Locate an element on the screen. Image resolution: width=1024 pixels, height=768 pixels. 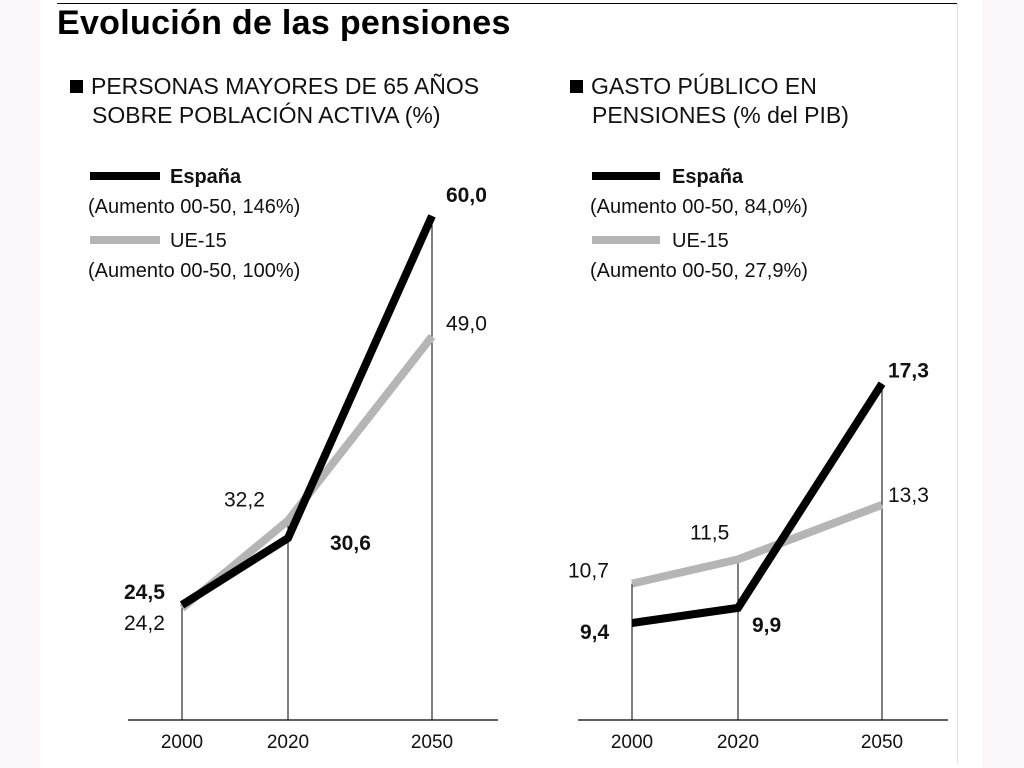
chart-1-data-label: 49,0 is located at coordinates (466, 323).